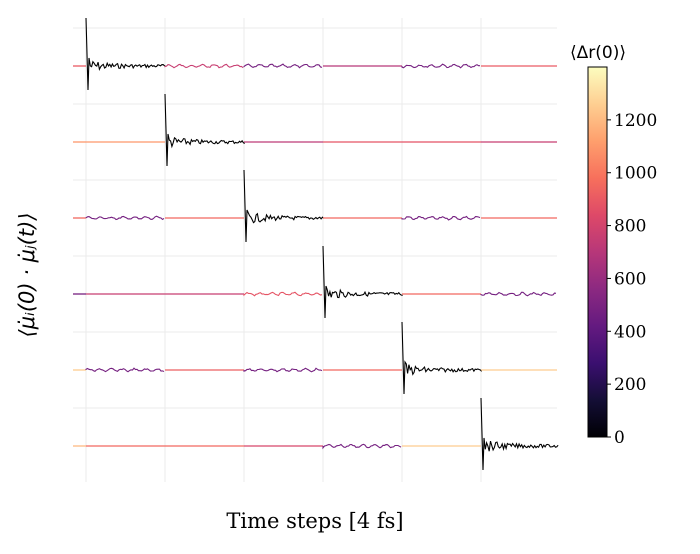 The image size is (700, 554). I want to click on x-axis-label: Time steps [4 fs], so click(314, 521).